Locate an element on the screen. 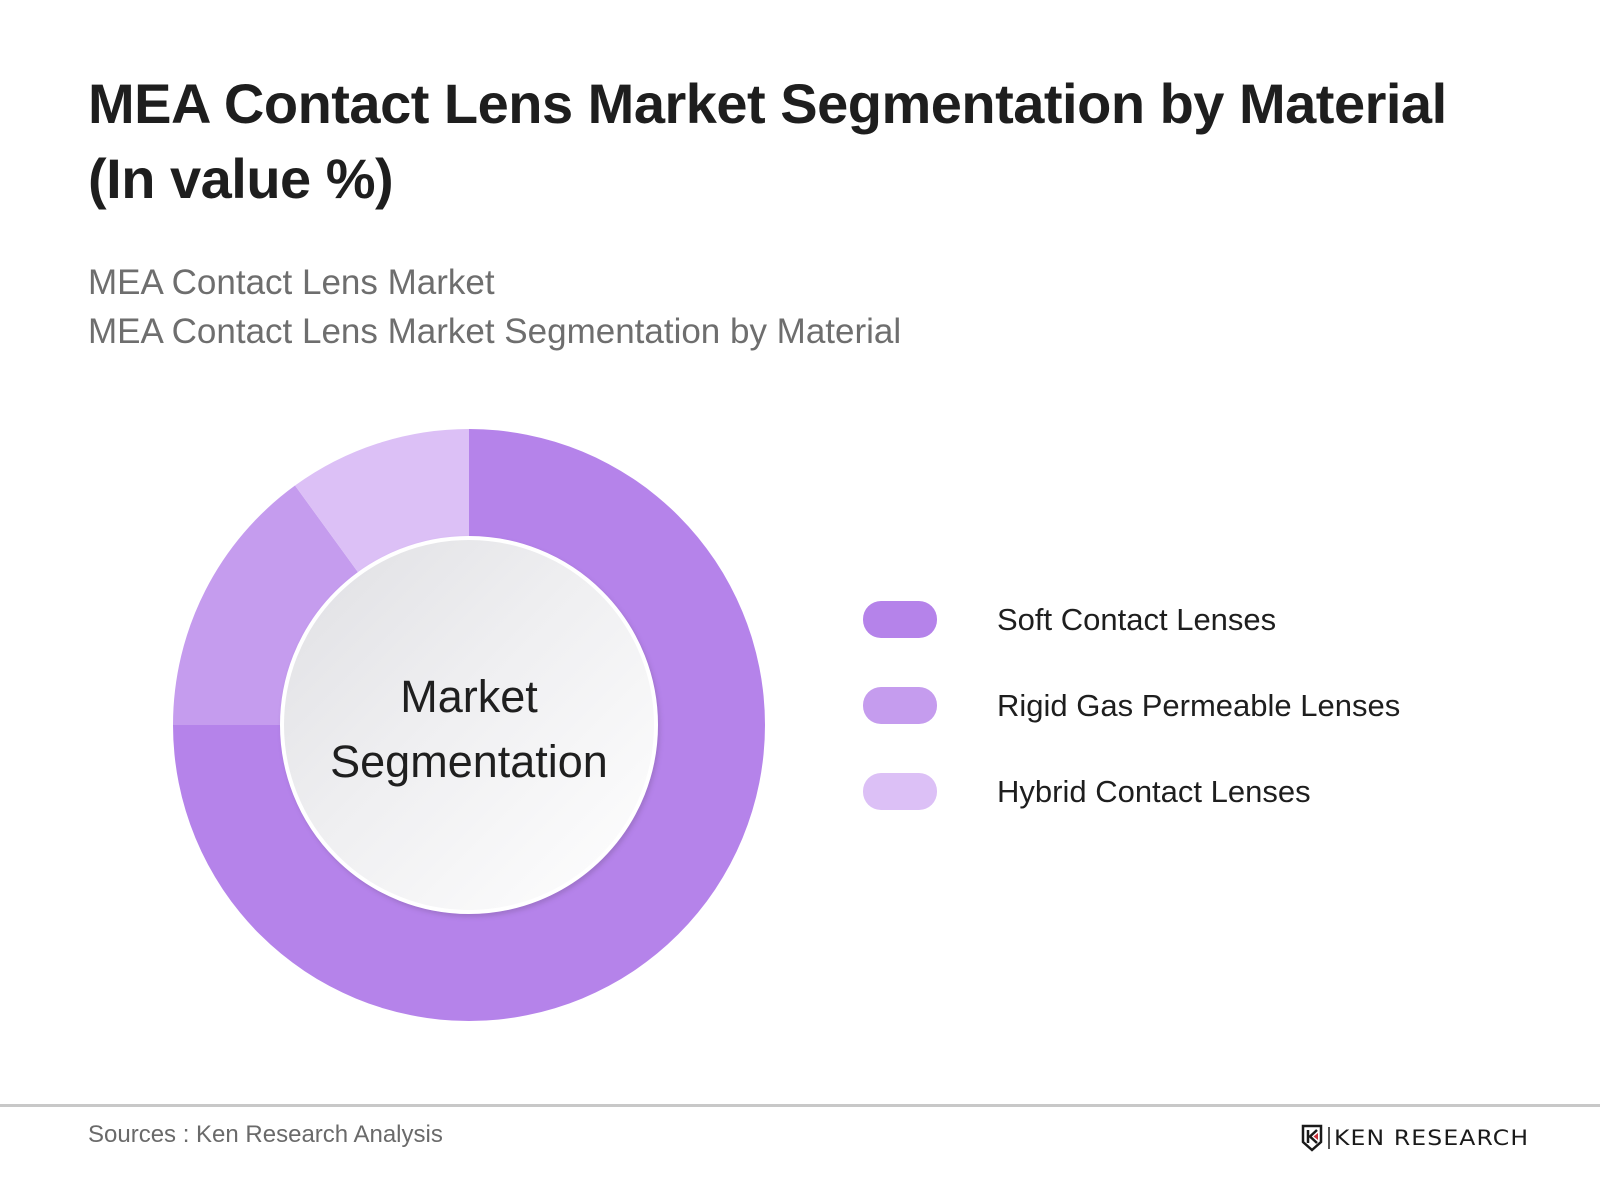  donut-slice-hybrid is located at coordinates (382, 502).